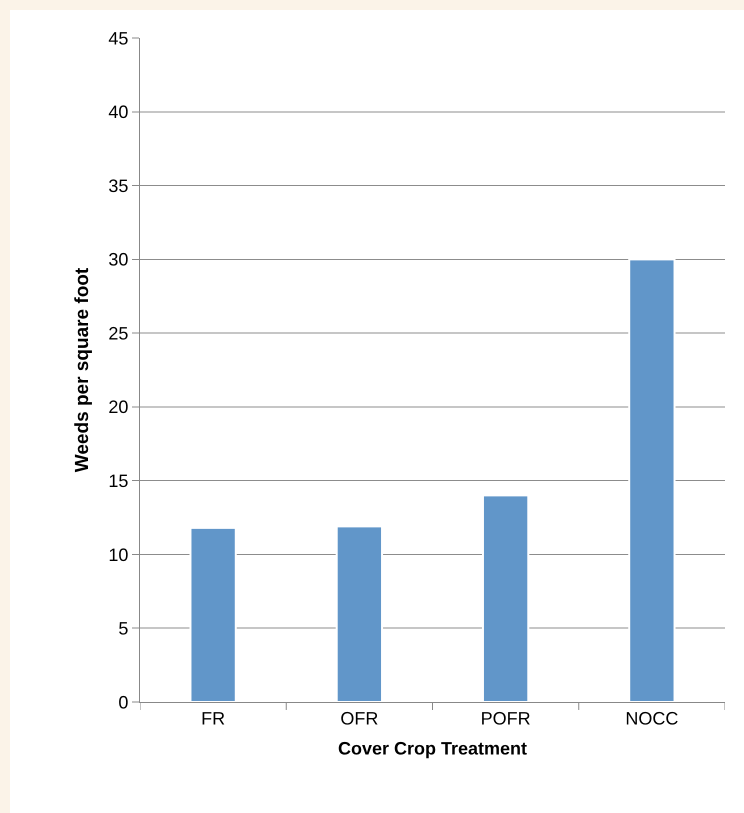 The height and width of the screenshot is (813, 744). Describe the element at coordinates (118, 554) in the screenshot. I see `y-tick-label: 10` at that location.